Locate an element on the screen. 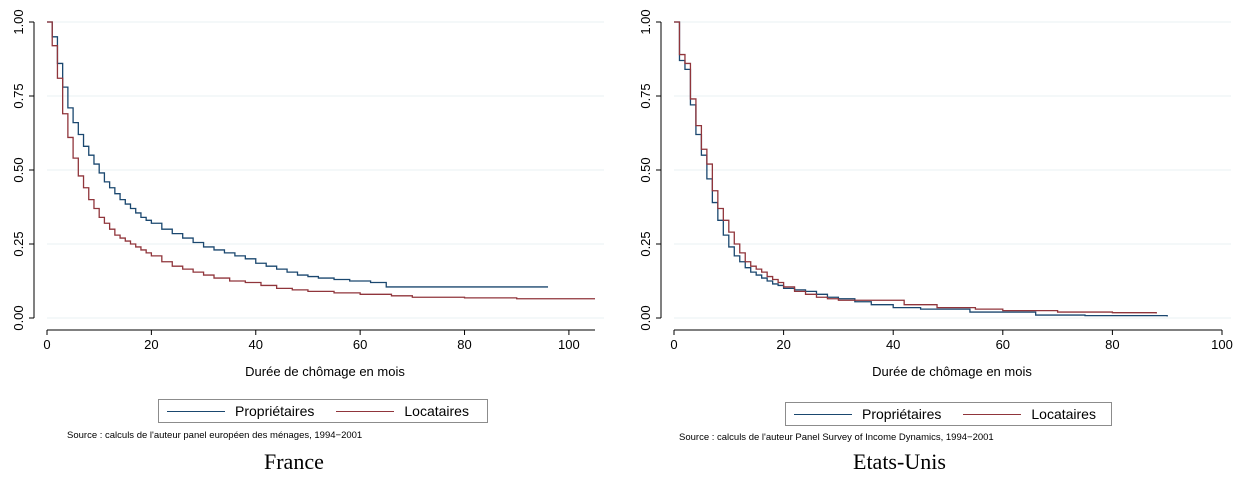 This screenshot has width=1233, height=485. legend-france: Propriétaires Locataires is located at coordinates (323, 411).